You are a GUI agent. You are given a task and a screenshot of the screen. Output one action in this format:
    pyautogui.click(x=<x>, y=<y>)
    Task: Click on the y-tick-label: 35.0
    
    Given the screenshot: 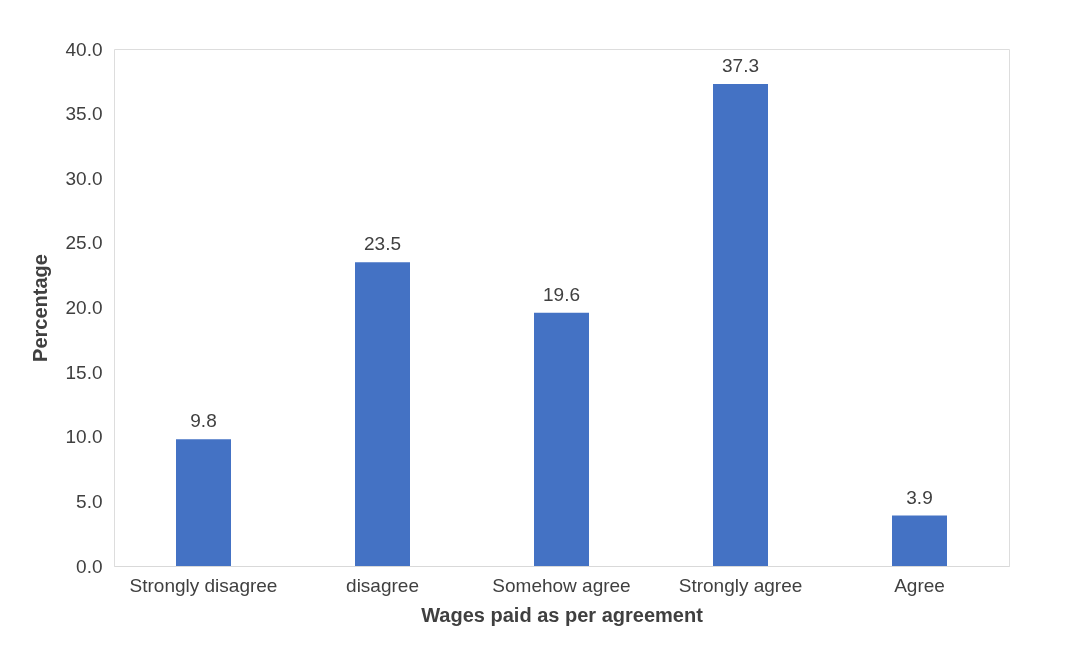 What is the action you would take?
    pyautogui.click(x=84, y=114)
    